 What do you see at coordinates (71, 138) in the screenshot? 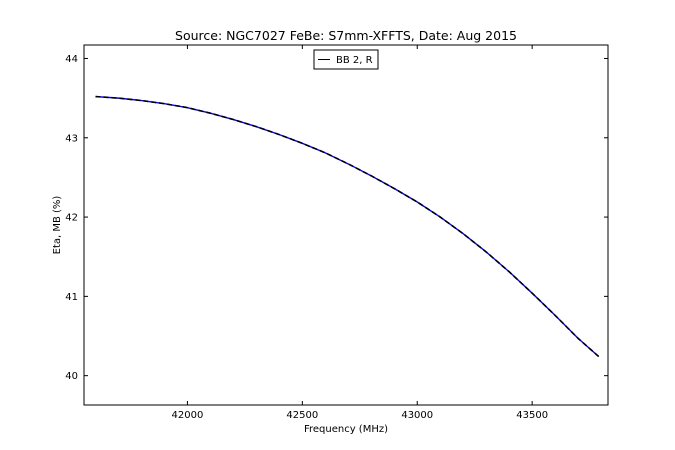
I see `y-tick-label: 43` at bounding box center [71, 138].